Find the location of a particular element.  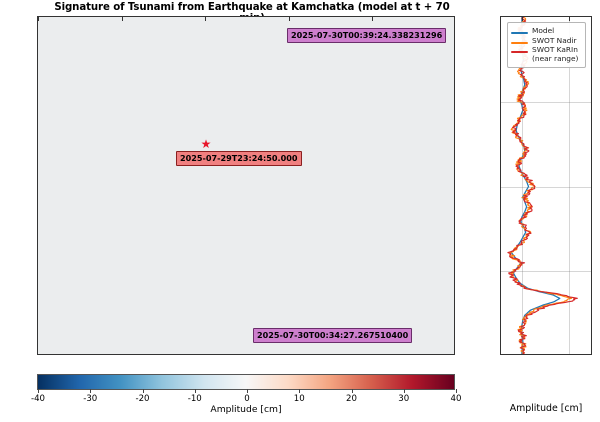

colorbar-label: Amplitude [cm] is located at coordinates (246, 409).